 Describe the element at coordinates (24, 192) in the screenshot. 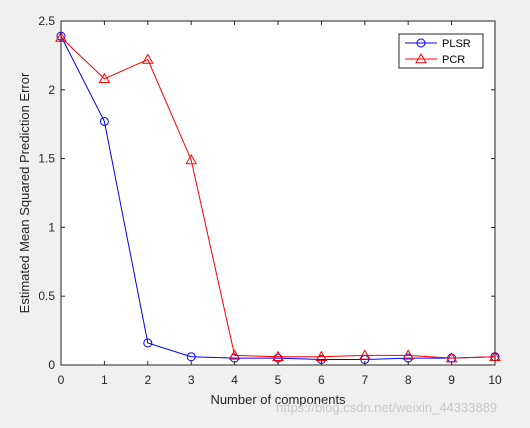

I see `y-axis-label: Estimated Mean Squared Prediction Error` at that location.